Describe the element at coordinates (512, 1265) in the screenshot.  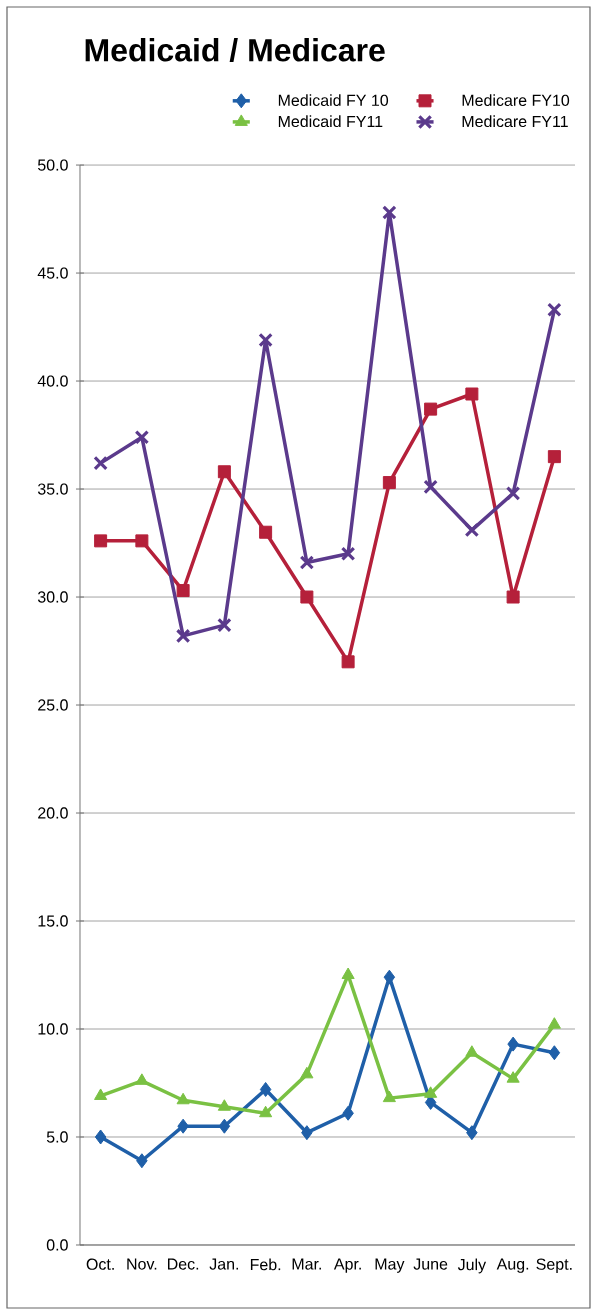
I see `x-tick-label: Aug.` at that location.